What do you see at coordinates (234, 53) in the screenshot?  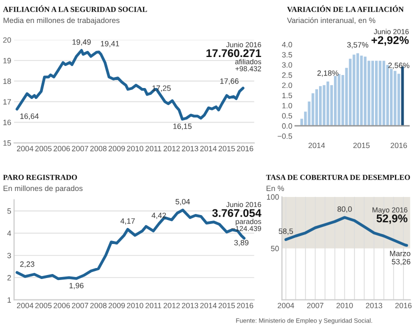 I see `annotation: 17.760.271` at bounding box center [234, 53].